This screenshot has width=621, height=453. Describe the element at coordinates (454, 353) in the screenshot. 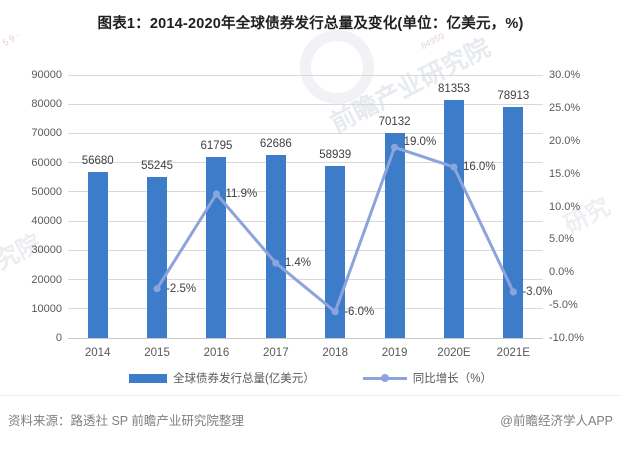

I see `x-axis-label-2020E: 2020E` at that location.